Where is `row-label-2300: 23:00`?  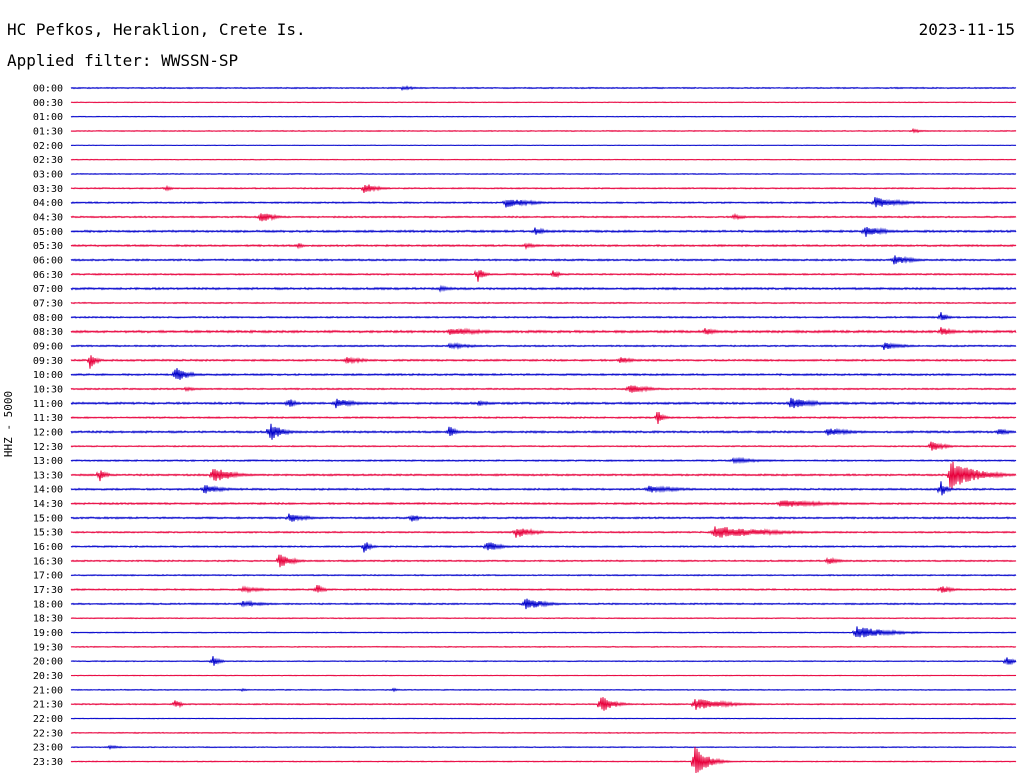 row-label-2300: 23:00 is located at coordinates (48, 748).